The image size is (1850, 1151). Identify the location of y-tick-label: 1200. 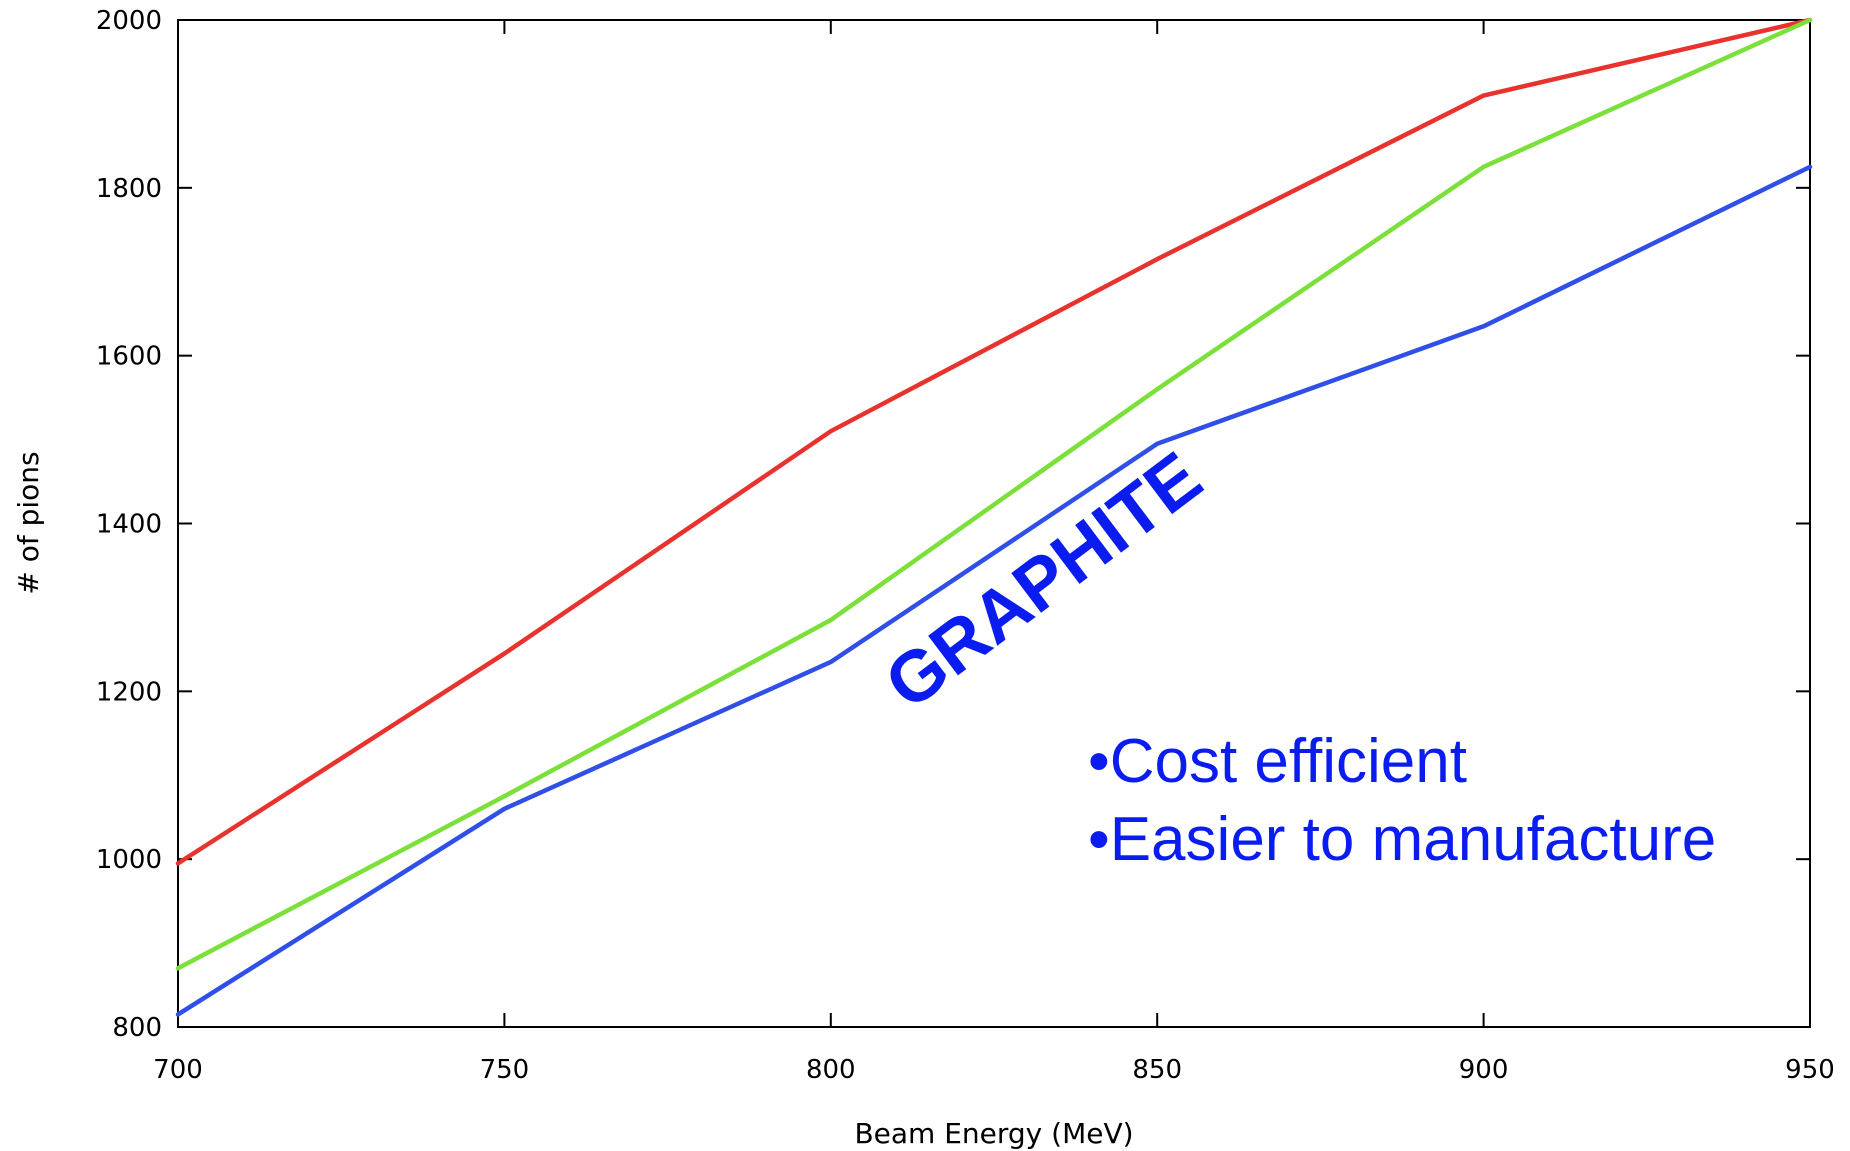
(129, 692).